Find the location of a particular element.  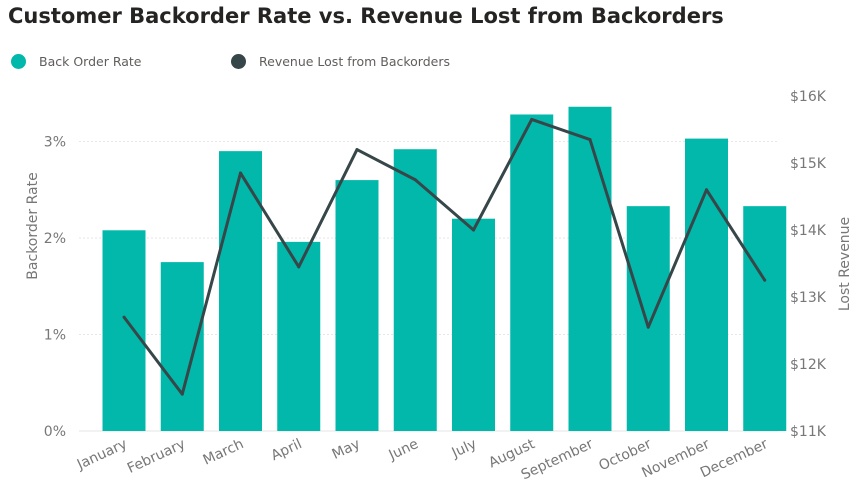

x-tick-label: March is located at coordinates (223, 452).